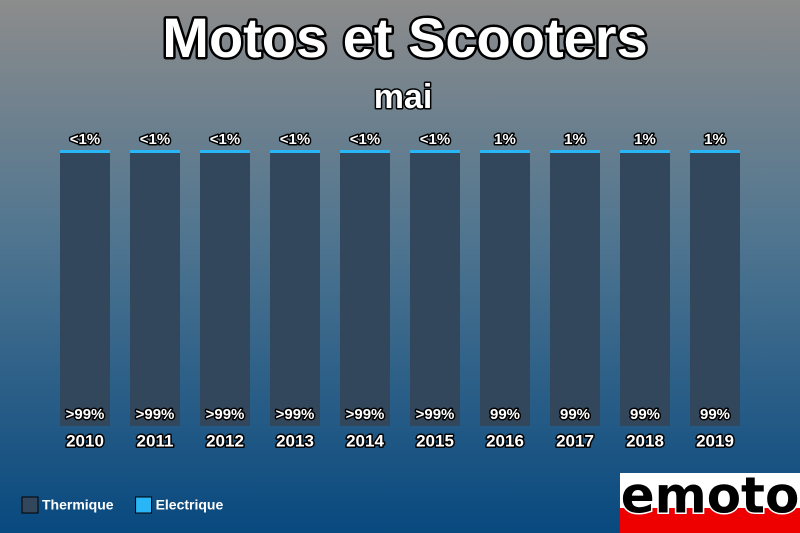 Image resolution: width=800 pixels, height=533 pixels. What do you see at coordinates (403, 97) in the screenshot?
I see `chart-subtitle: mai` at bounding box center [403, 97].